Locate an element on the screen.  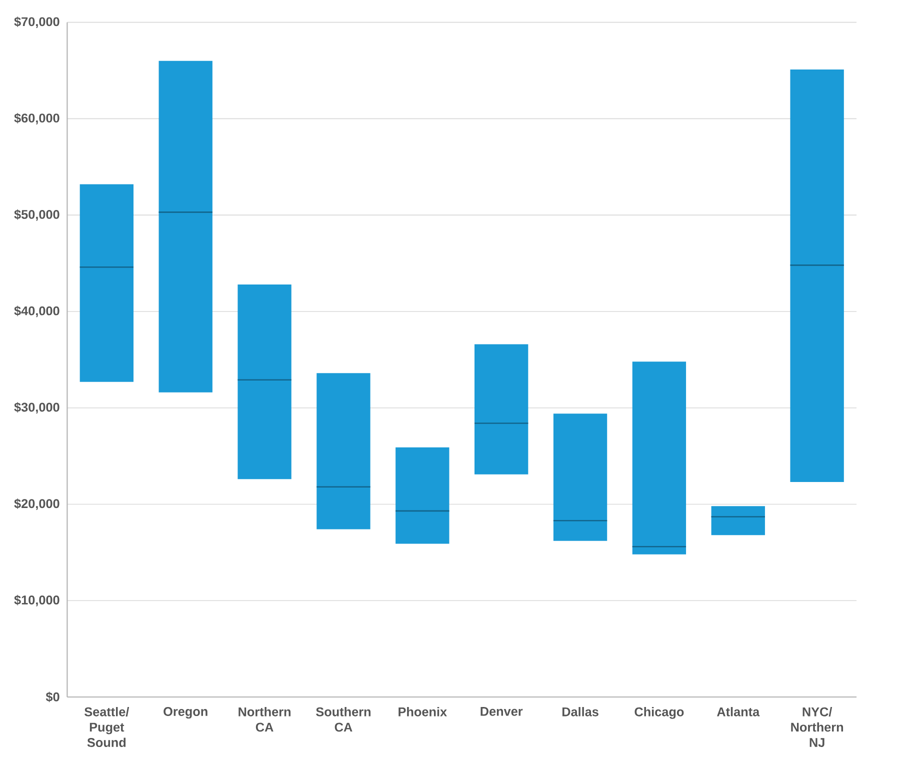
x-tick-label: Chicago is located at coordinates (659, 713).